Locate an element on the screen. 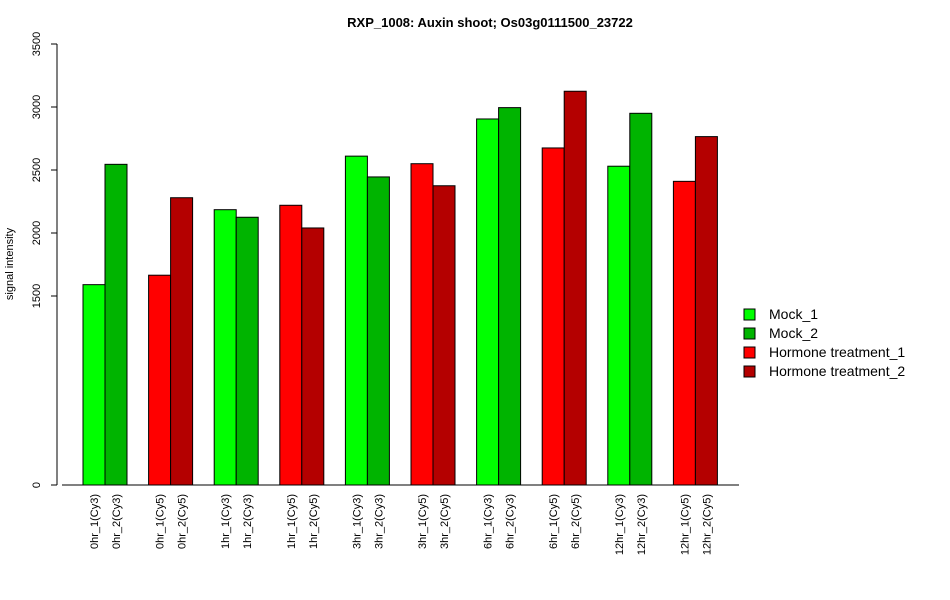 The image size is (950, 600). x-tick-label: 12hr_2(Cy3) is located at coordinates (642, 524).